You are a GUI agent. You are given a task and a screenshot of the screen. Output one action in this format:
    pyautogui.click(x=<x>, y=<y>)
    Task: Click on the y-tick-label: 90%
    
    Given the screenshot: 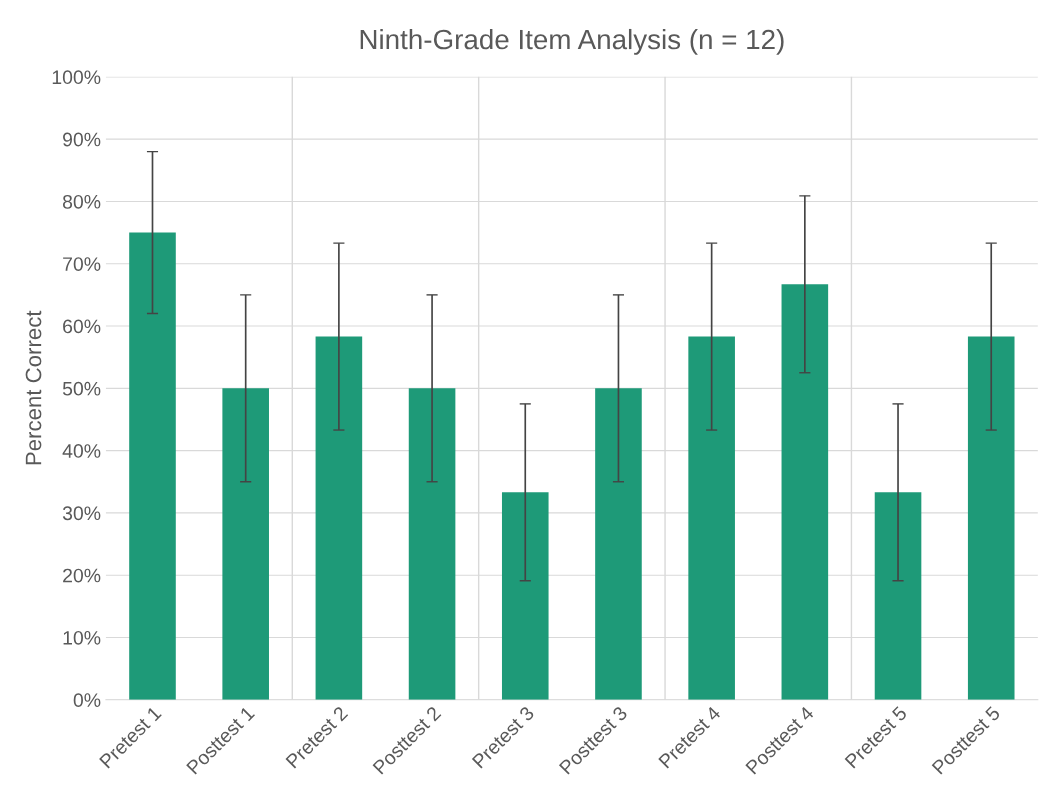 What is the action you would take?
    pyautogui.click(x=82, y=139)
    